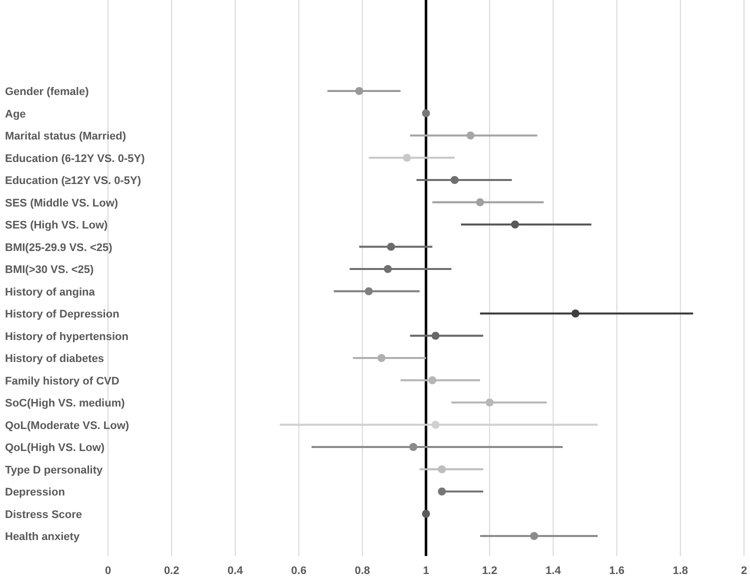 Image resolution: width=750 pixels, height=578 pixels. I want to click on x-tick-label: 0.8, so click(362, 571).